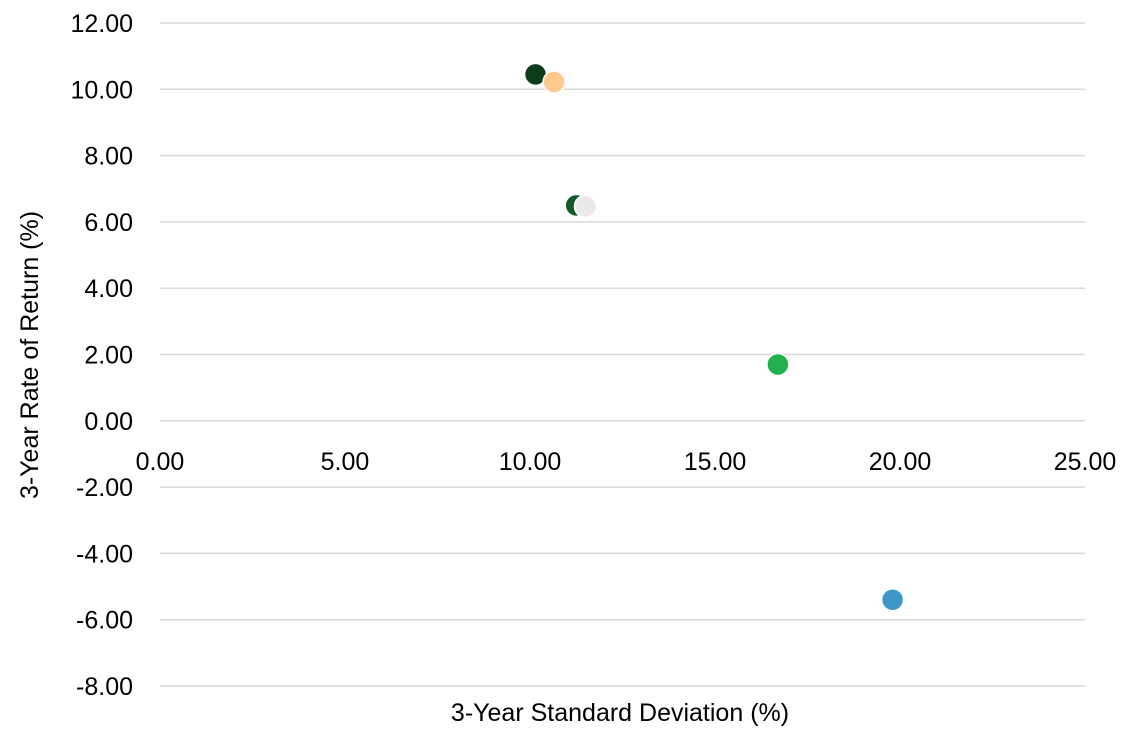 This screenshot has height=729, width=1130. Describe the element at coordinates (108, 422) in the screenshot. I see `y-tick-label: 0.00` at that location.